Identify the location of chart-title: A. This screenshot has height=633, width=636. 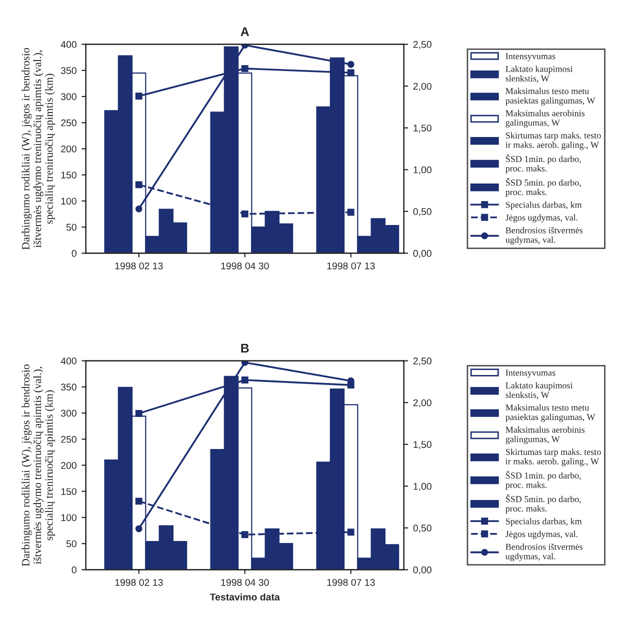
(245, 31).